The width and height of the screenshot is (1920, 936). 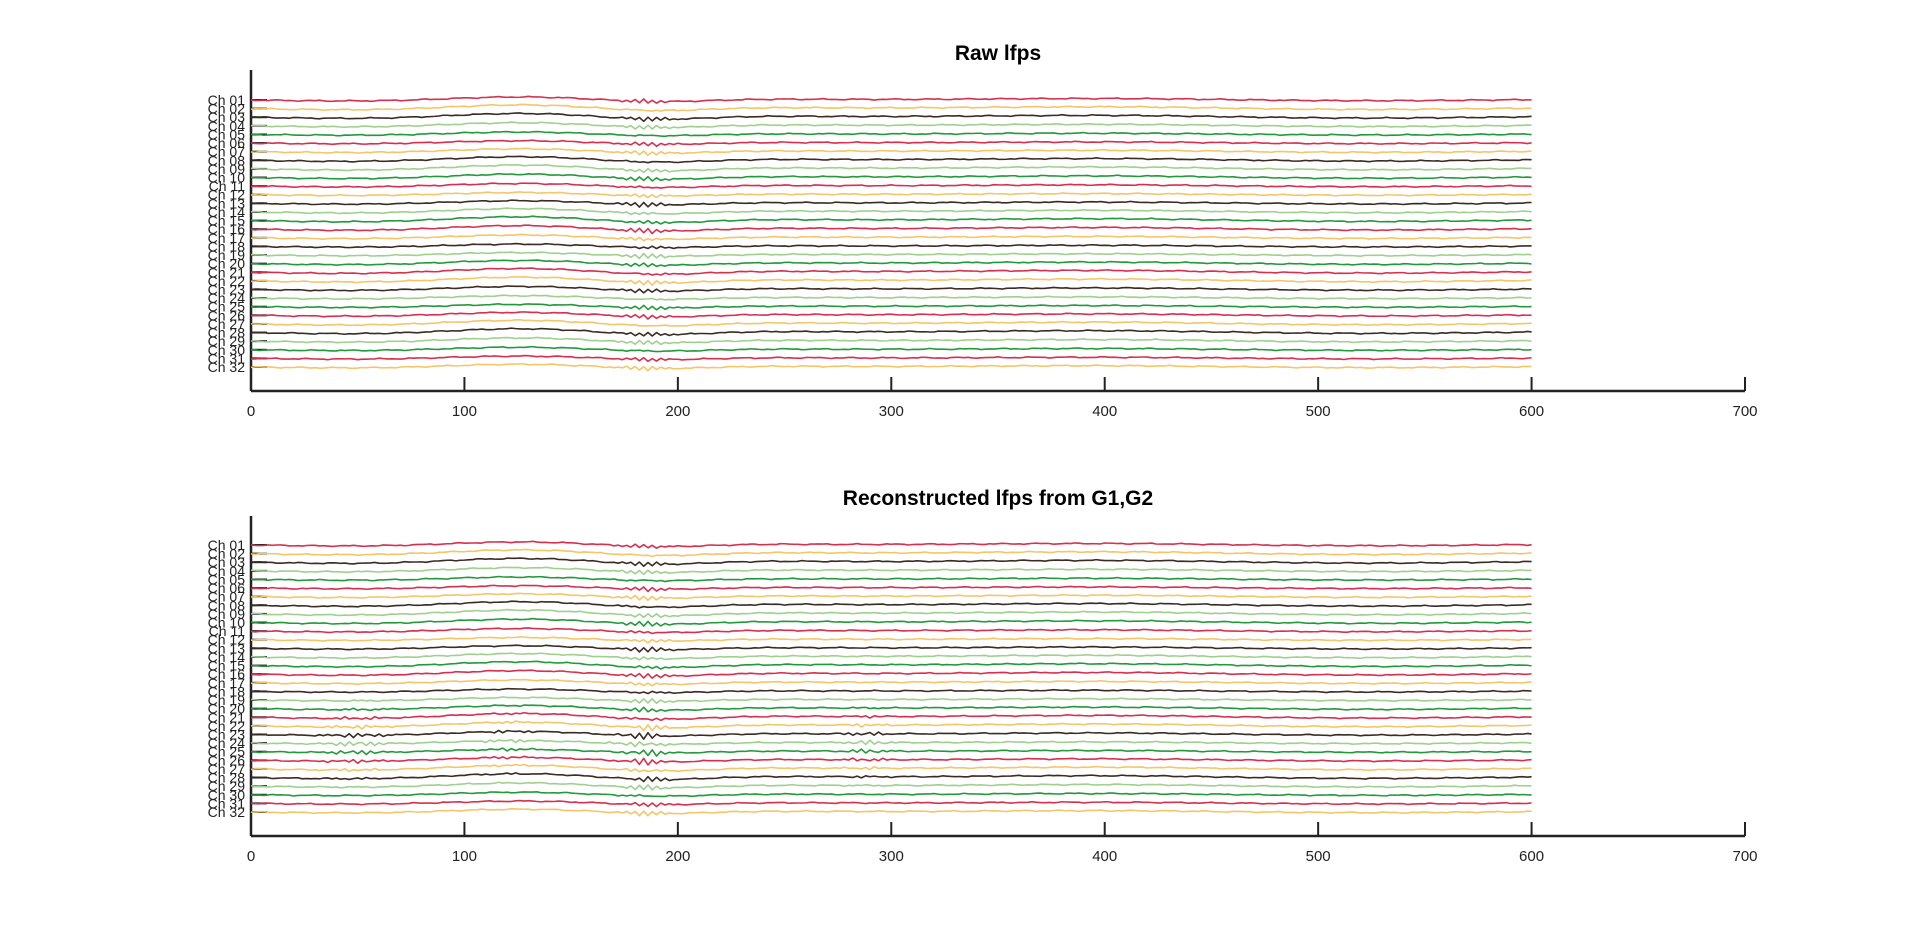 I want to click on channel-label: Ch 06, so click(x=227, y=143).